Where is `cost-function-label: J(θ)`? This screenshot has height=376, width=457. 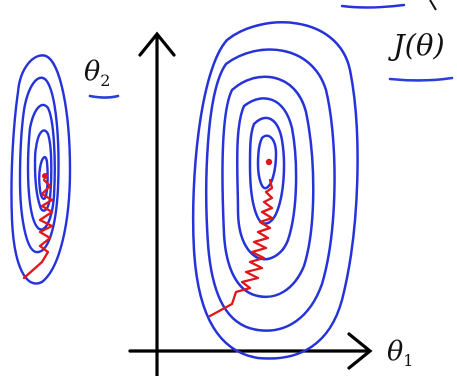
cost-function-label: J(θ) is located at coordinates (419, 45).